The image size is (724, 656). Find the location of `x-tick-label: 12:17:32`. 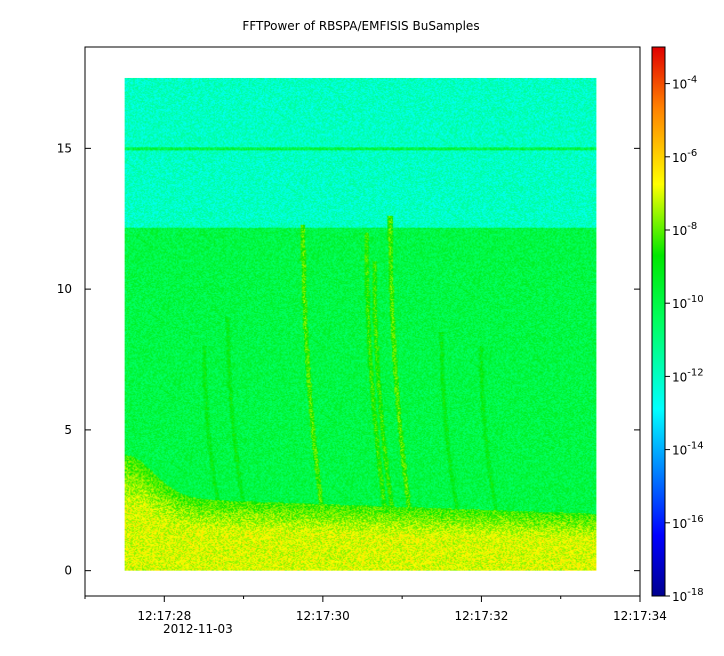

x-tick-label: 12:17:32 is located at coordinates (481, 616).